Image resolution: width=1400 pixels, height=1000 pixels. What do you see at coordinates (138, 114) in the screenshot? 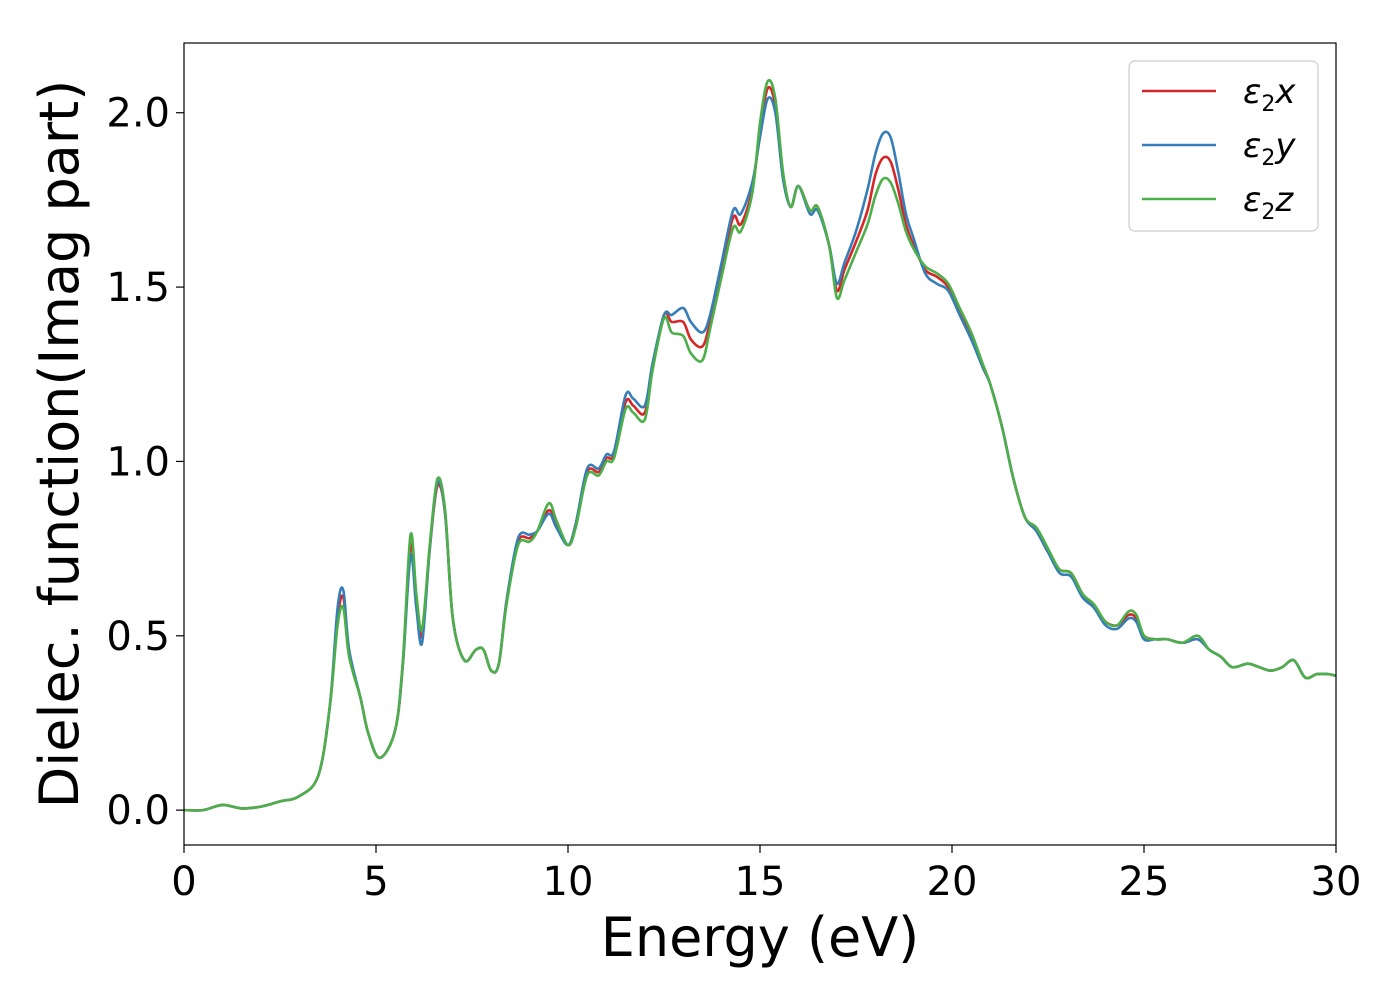
I see `y-tick-label: 2.0` at bounding box center [138, 114].